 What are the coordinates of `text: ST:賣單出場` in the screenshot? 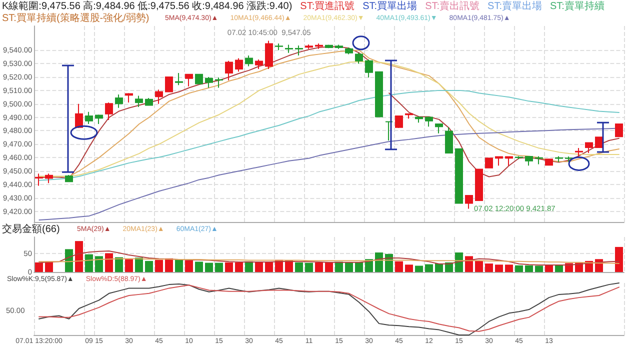 It's located at (515, 6).